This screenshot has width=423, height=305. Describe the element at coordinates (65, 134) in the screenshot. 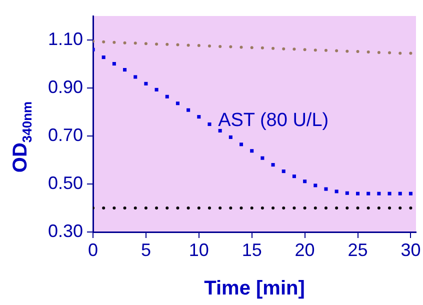

I see `y-tick-label: 0.70` at that location.